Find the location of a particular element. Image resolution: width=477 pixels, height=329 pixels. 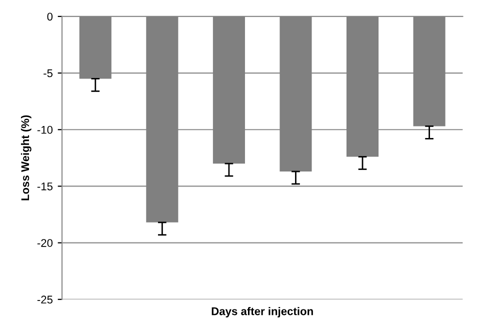

y-axis-title: Loss Weight (%) is located at coordinates (26, 157).